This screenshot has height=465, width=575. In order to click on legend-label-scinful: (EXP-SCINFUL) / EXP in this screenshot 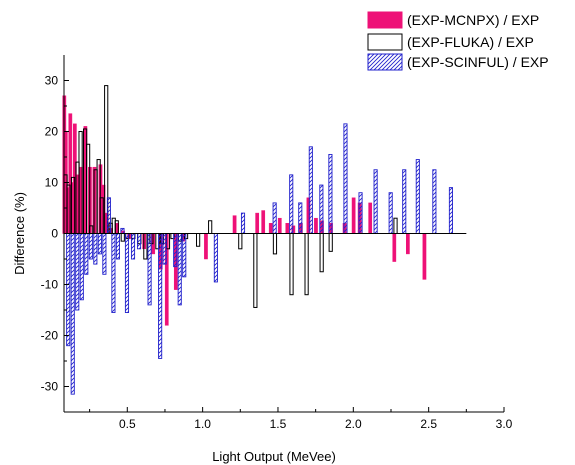, I will do `click(478, 62)`.